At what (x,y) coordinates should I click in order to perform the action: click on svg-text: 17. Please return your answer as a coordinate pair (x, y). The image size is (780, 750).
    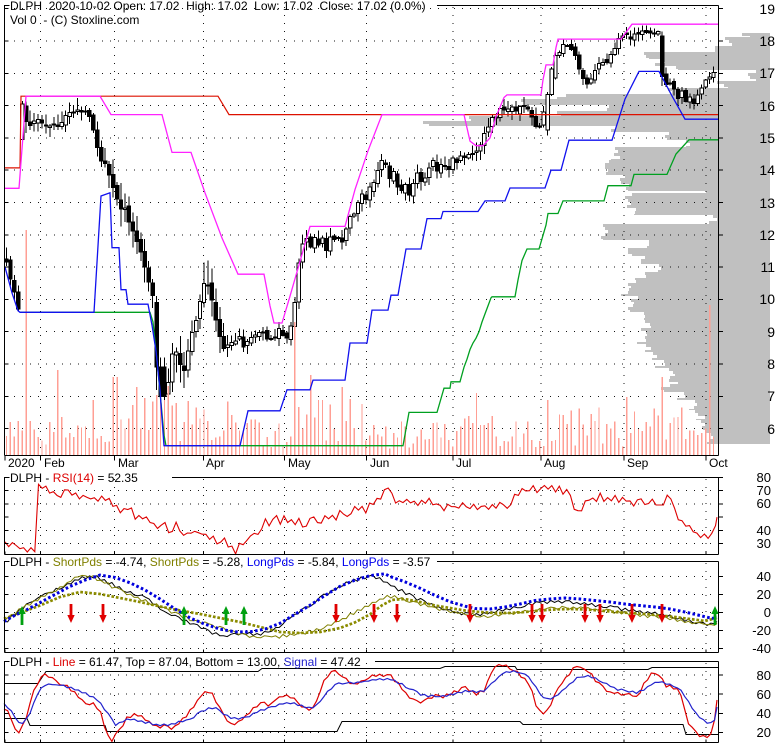
    Looking at the image, I should click on (767, 73).